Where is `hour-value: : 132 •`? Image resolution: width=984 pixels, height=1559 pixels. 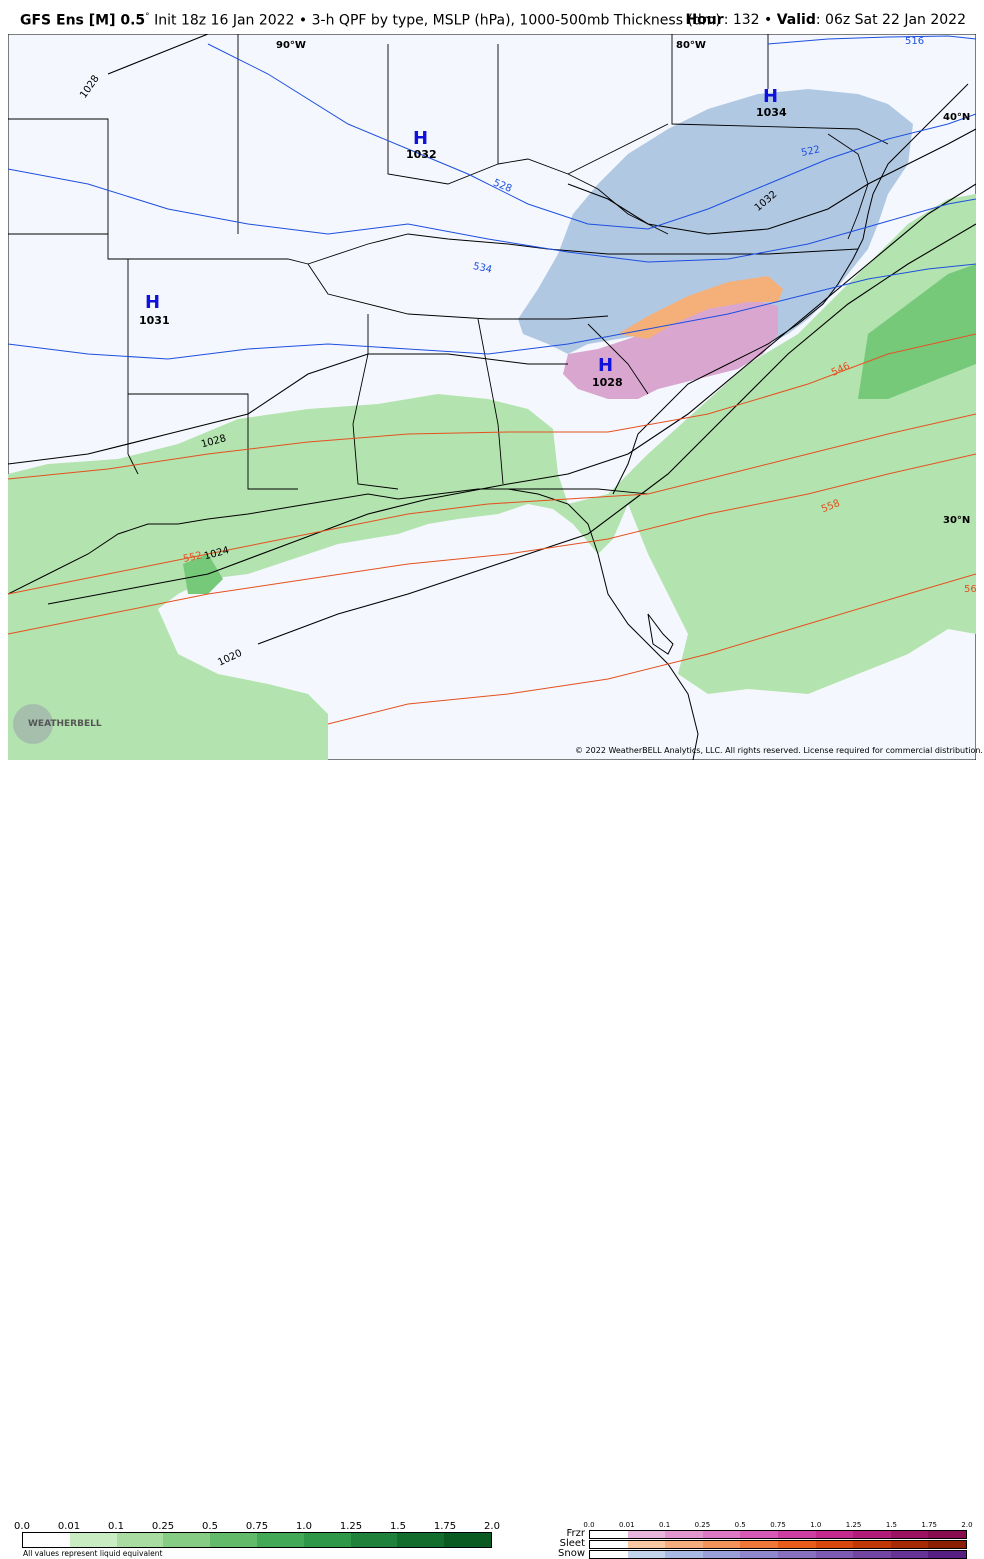
hour-value: : 132 • is located at coordinates (750, 20).